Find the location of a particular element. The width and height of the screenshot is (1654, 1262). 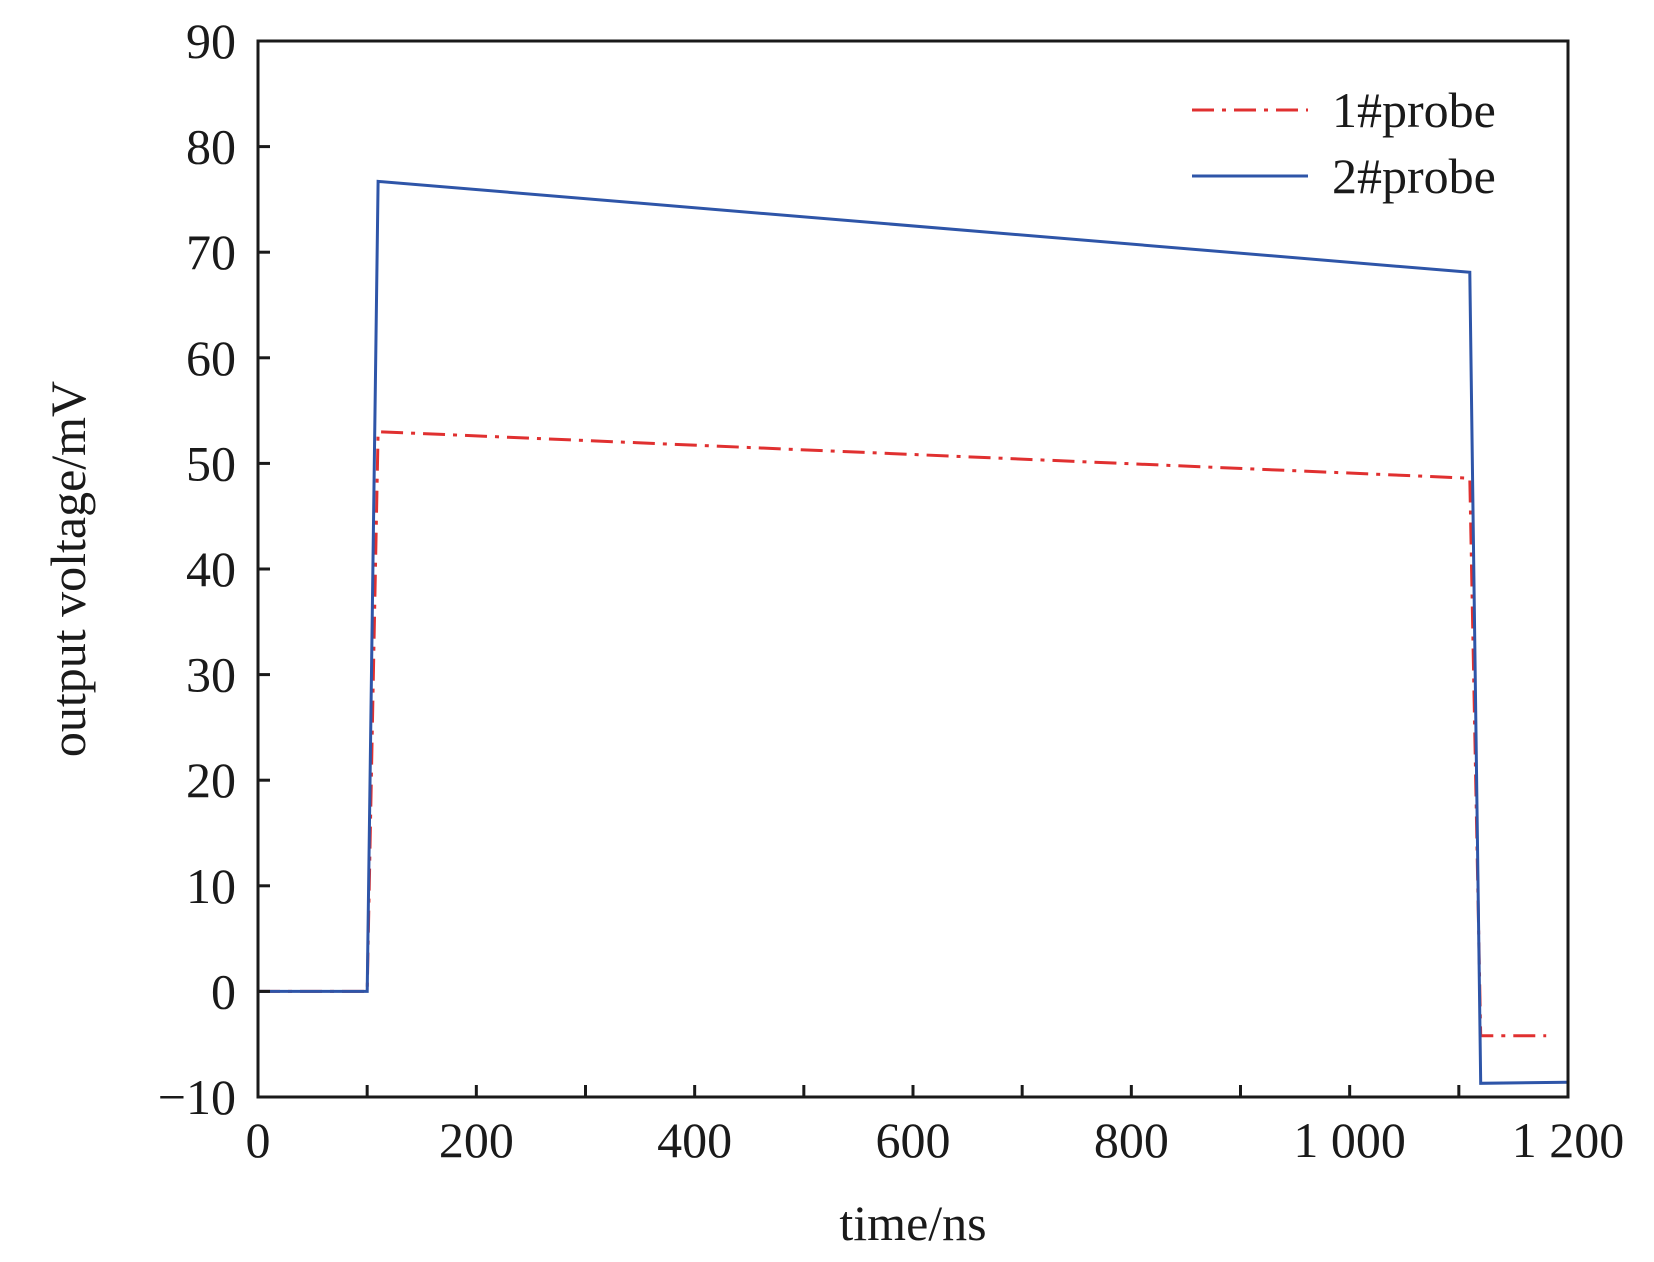

x-tick-label: 0 is located at coordinates (258, 1140).